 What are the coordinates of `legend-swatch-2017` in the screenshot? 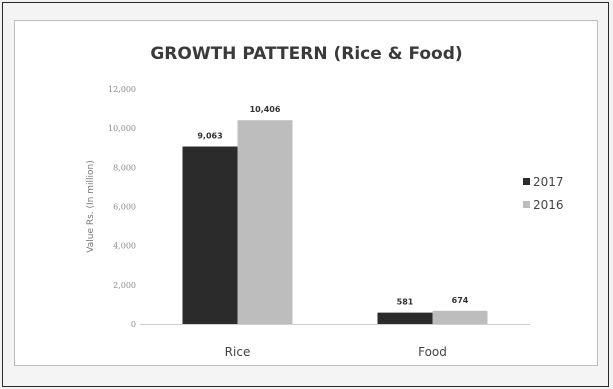 It's located at (526, 181).